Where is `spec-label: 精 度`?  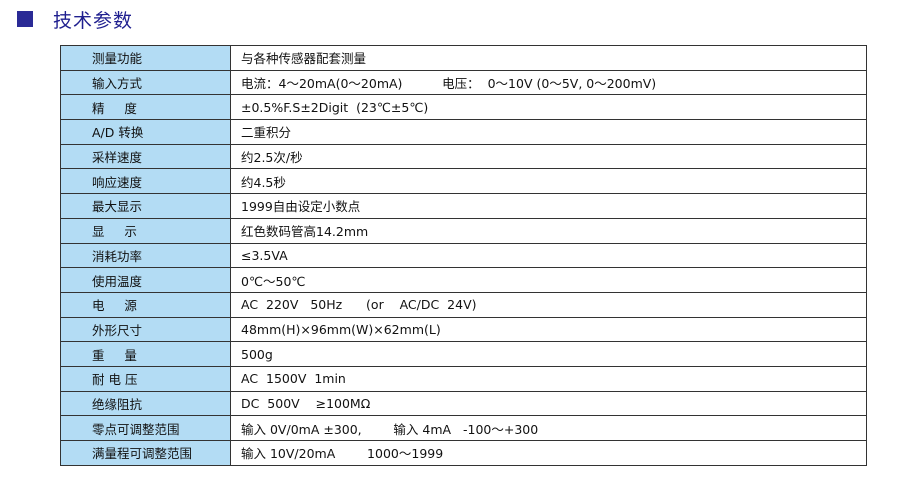
spec-label: 精 度 is located at coordinates (145, 107).